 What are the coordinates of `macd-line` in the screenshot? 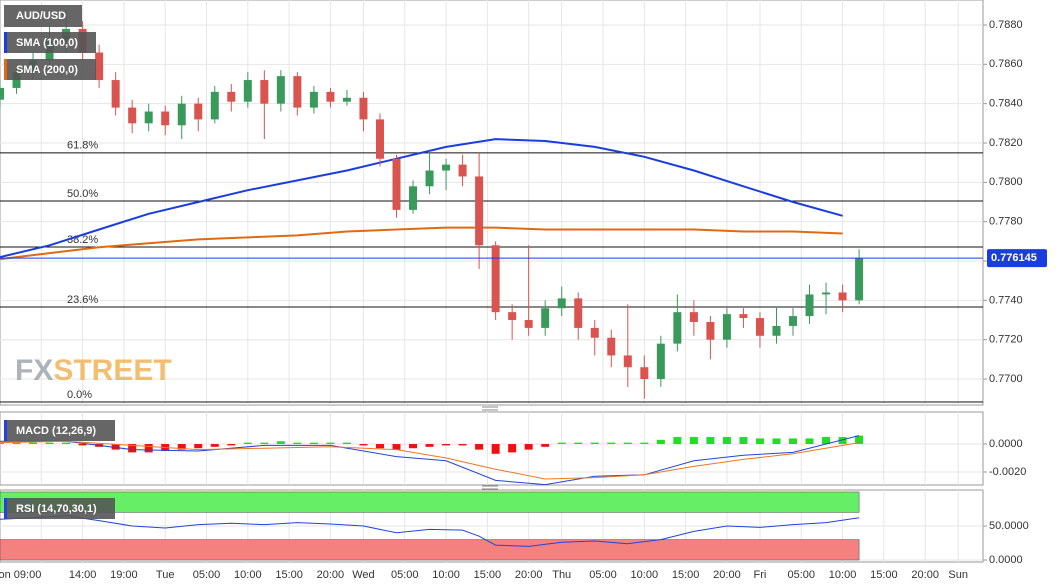 It's located at (430, 460).